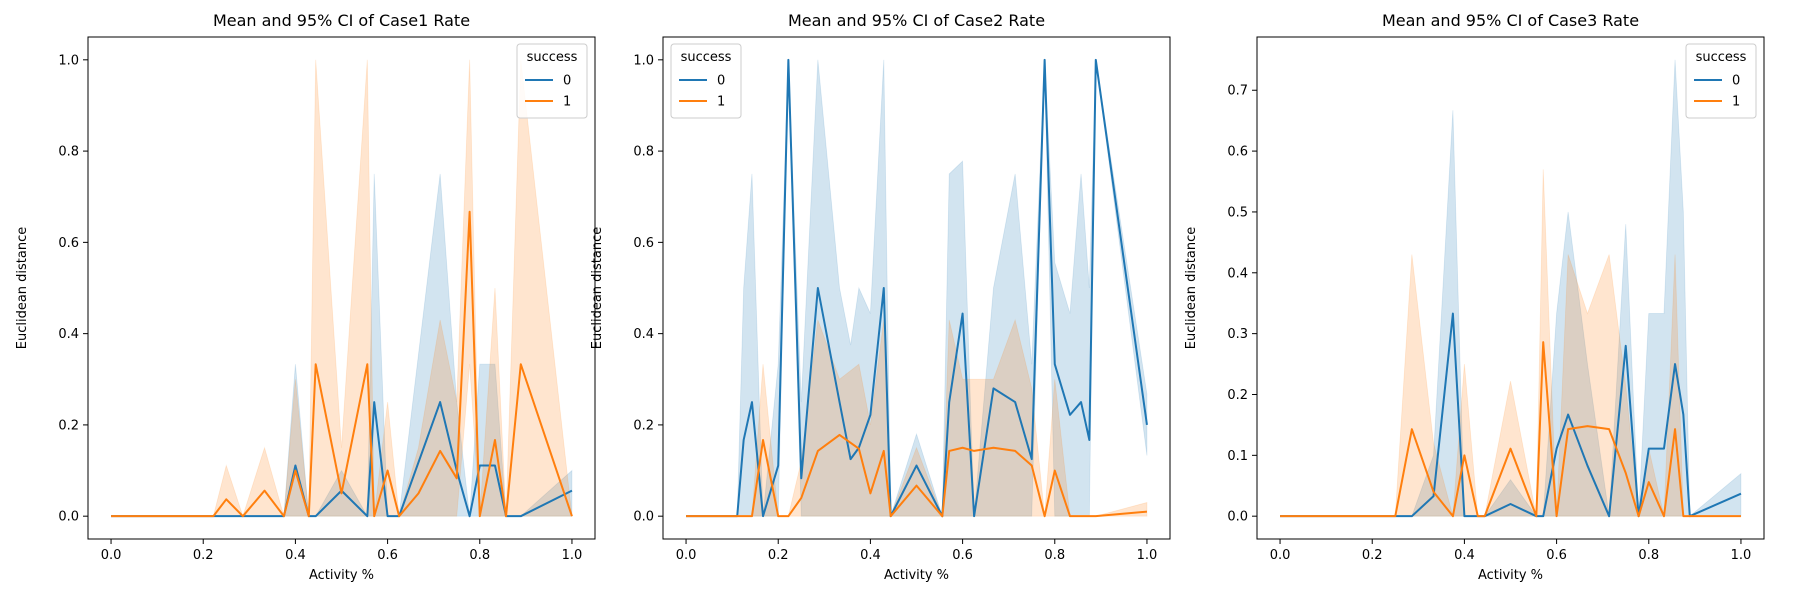 The height and width of the screenshot is (604, 1800). I want to click on chart-title: Mean and 95% CI of Case2 Rate, so click(916, 20).